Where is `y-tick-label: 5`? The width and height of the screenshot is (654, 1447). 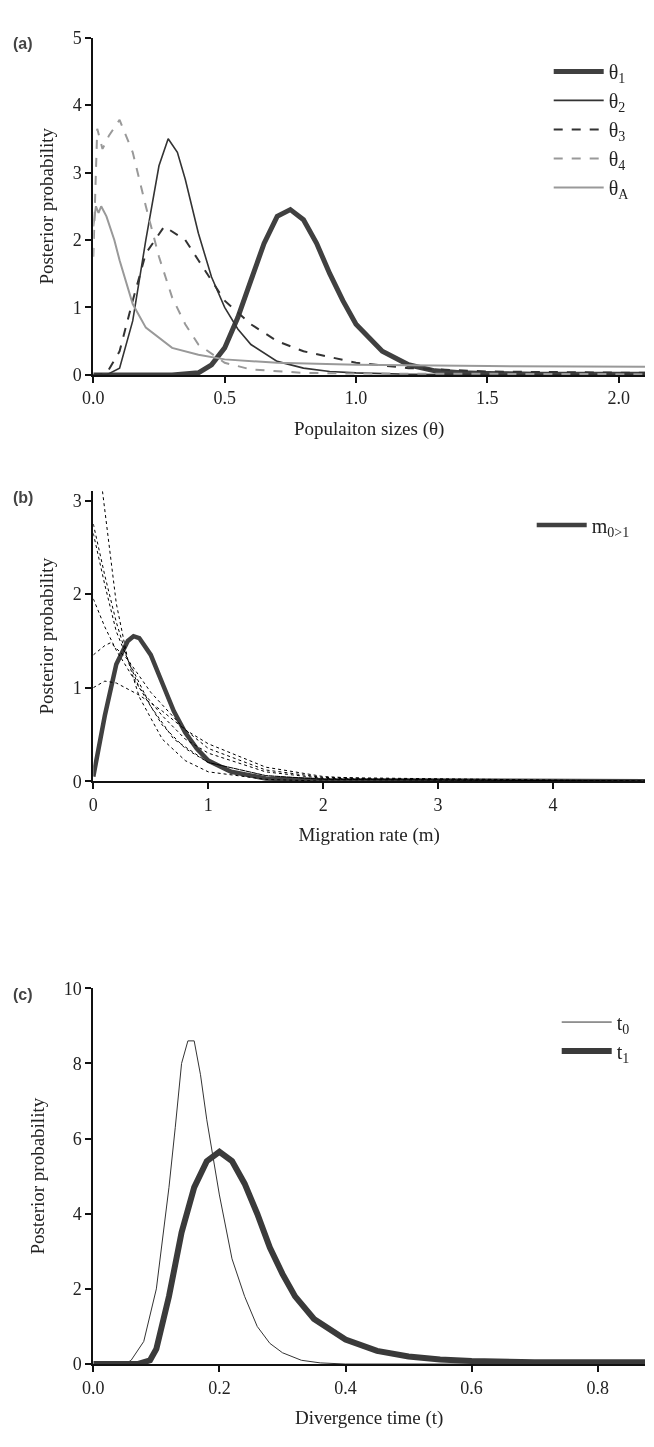
y-tick-label: 5 is located at coordinates (77, 37).